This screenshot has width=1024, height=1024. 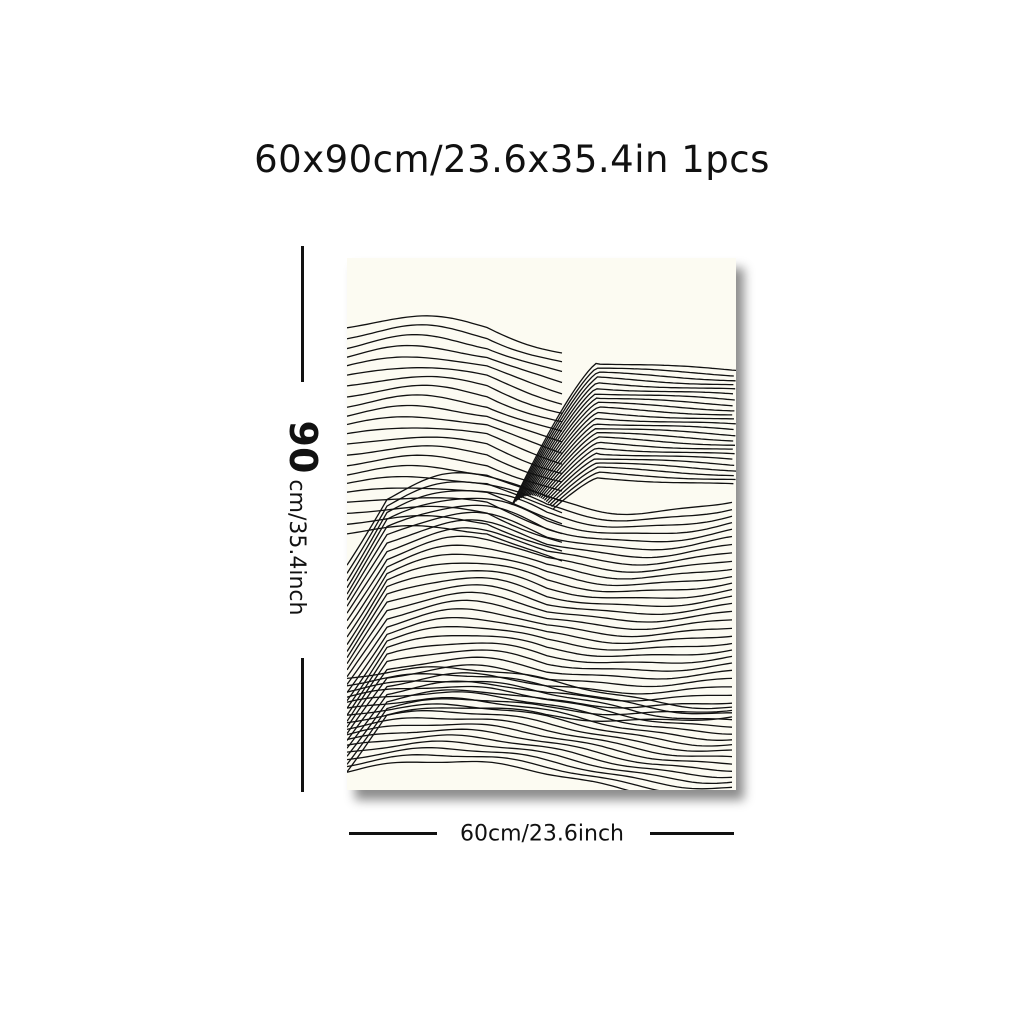 What do you see at coordinates (393, 833) in the screenshot?
I see `width-dimension-line-left` at bounding box center [393, 833].